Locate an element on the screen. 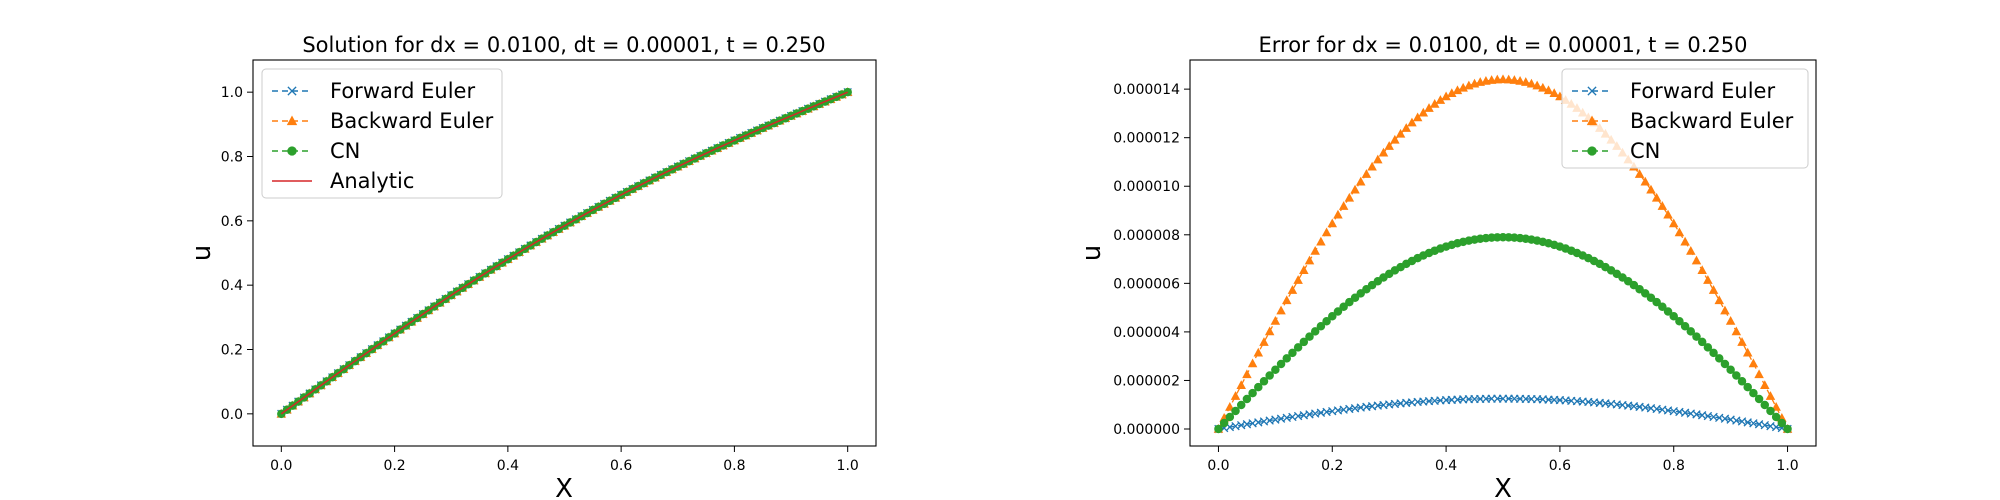 The image size is (2000, 500). x-tick-label: 0.2 is located at coordinates (1332, 466).